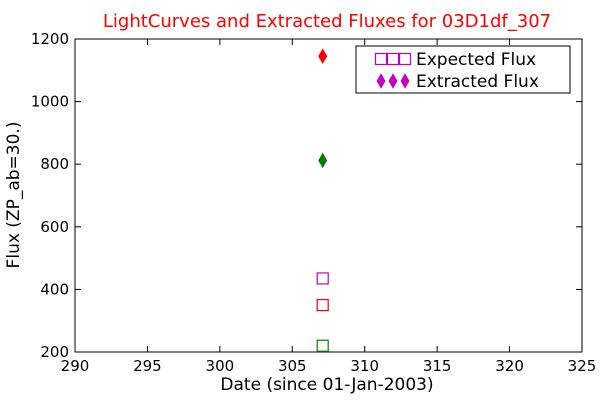 This screenshot has height=400, width=600. What do you see at coordinates (14, 195) in the screenshot?
I see `y-axis-label: Flux (ZP_ab=30.)` at bounding box center [14, 195].